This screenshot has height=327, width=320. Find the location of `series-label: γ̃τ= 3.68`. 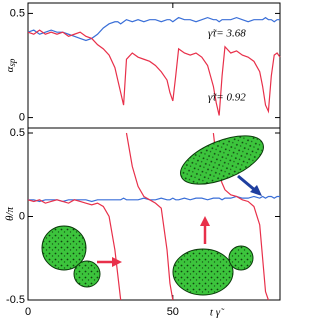

series-label: γ̃τ= 3.68 is located at coordinates (227, 34).